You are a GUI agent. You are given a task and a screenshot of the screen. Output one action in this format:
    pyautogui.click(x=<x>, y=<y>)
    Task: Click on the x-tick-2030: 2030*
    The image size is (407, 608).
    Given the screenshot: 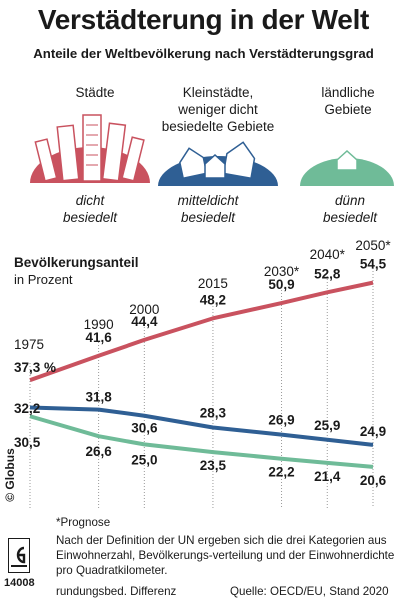 What is the action you would take?
    pyautogui.click(x=282, y=271)
    